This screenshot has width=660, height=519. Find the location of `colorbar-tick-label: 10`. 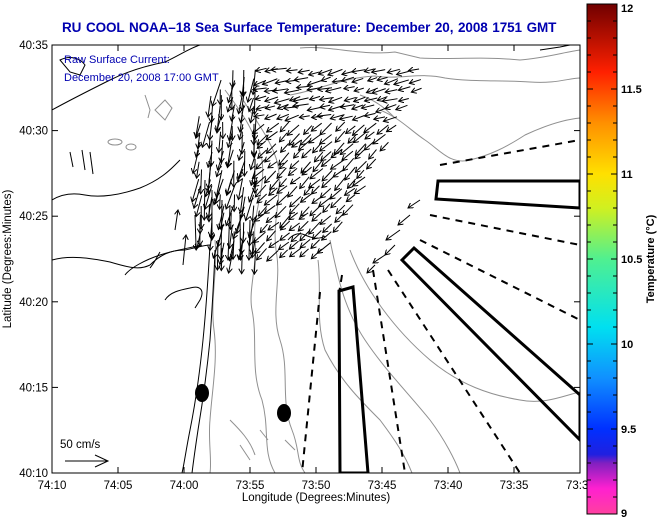

colorbar-tick-label: 10 is located at coordinates (627, 345).